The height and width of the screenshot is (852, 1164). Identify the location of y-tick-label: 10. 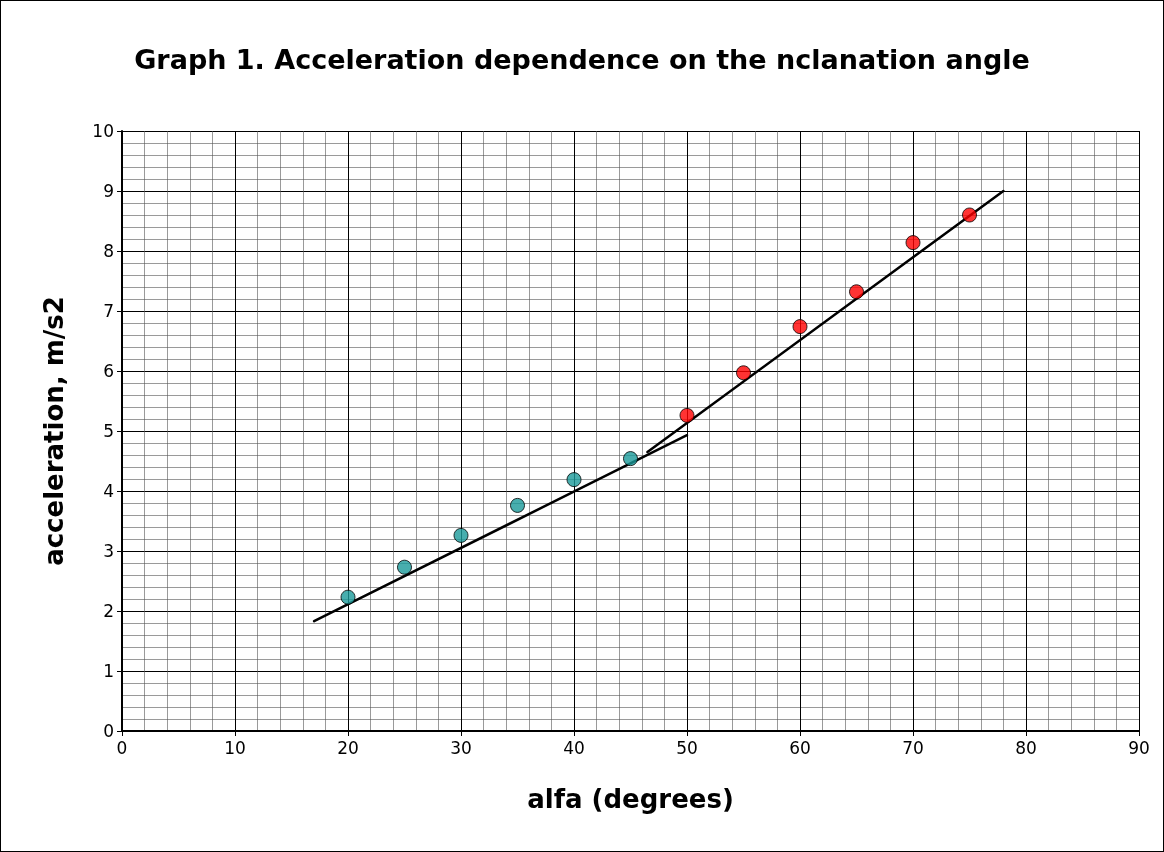
(103, 131).